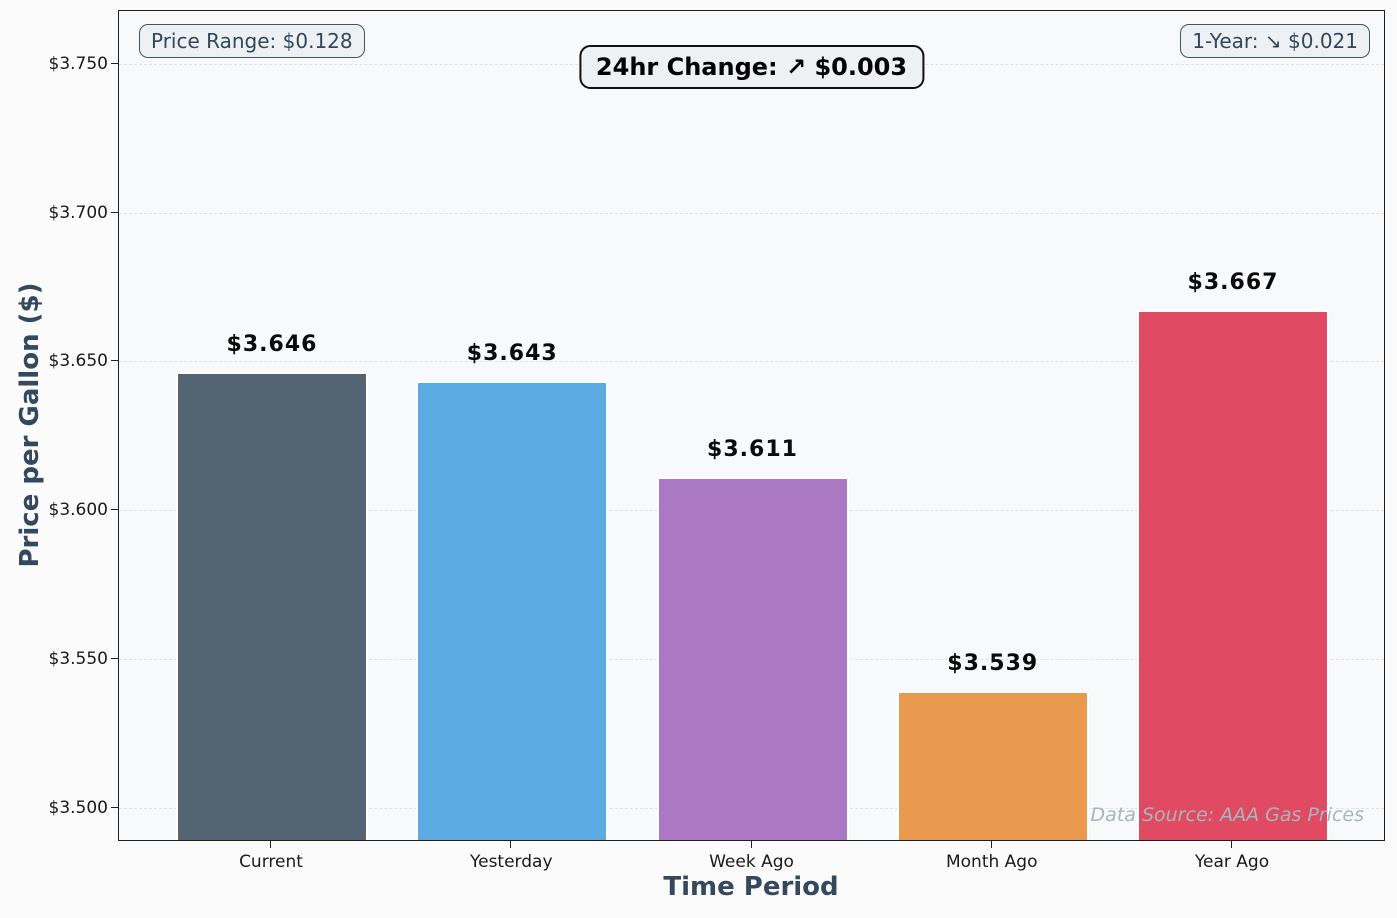  What do you see at coordinates (752, 658) in the screenshot?
I see `bar-week-ago` at bounding box center [752, 658].